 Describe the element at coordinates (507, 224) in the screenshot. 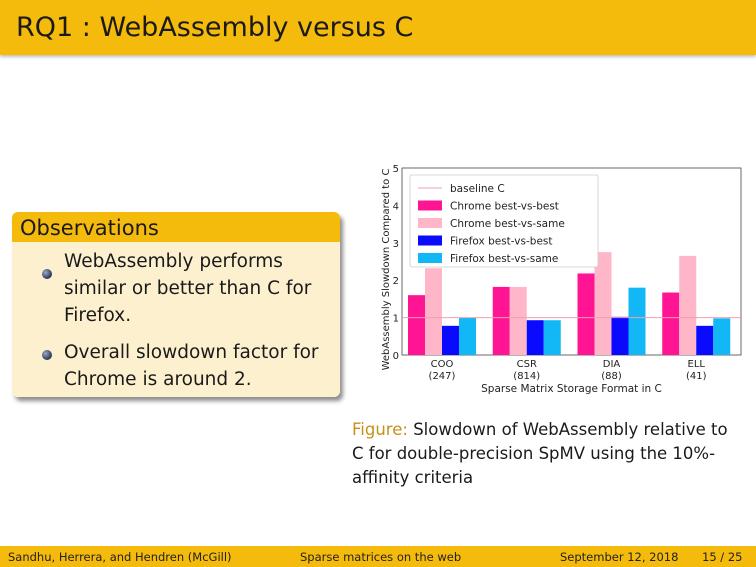

I see `legend-label: Chrome best-vs-same` at that location.